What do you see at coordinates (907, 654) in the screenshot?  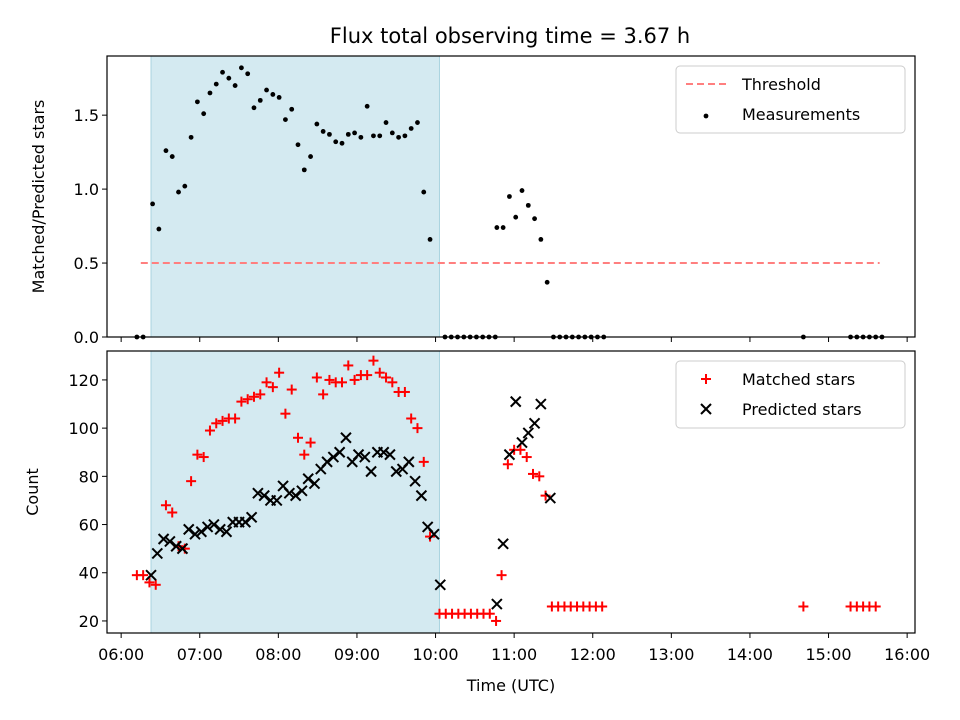 I see `x-tick-label: 16:00` at bounding box center [907, 654].